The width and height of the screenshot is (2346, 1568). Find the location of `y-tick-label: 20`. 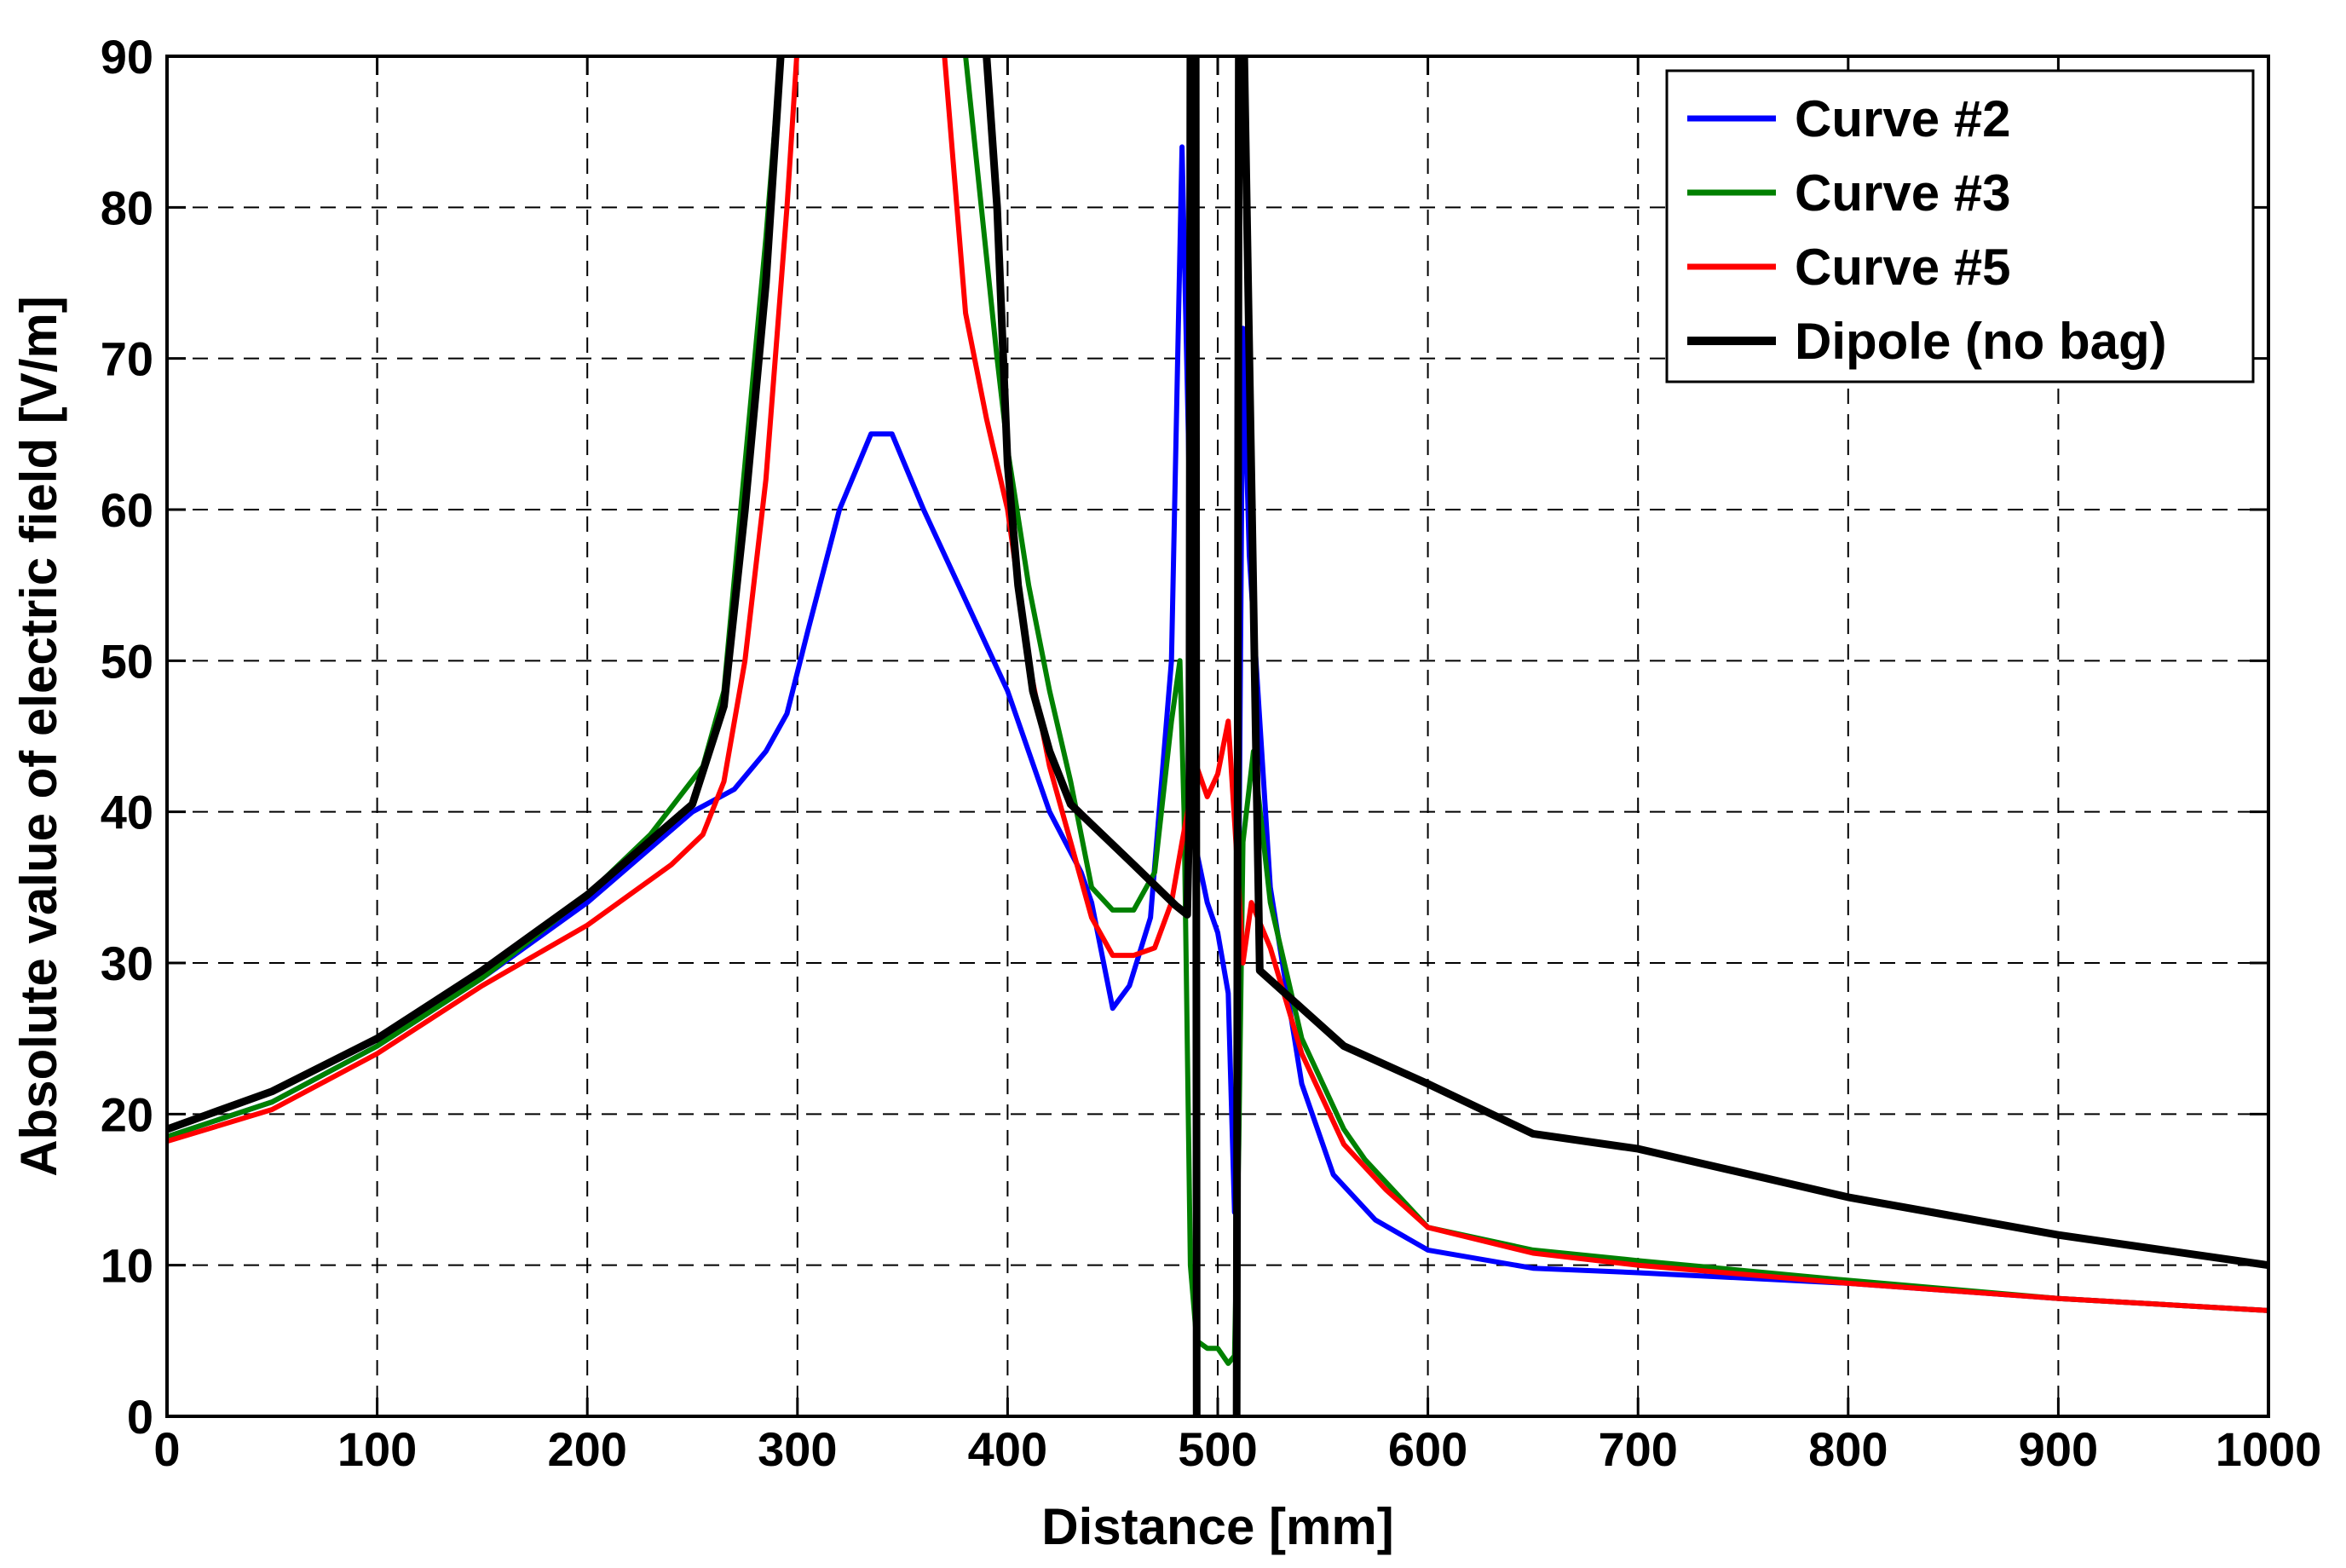

y-tick-label: 20 is located at coordinates (127, 1114).